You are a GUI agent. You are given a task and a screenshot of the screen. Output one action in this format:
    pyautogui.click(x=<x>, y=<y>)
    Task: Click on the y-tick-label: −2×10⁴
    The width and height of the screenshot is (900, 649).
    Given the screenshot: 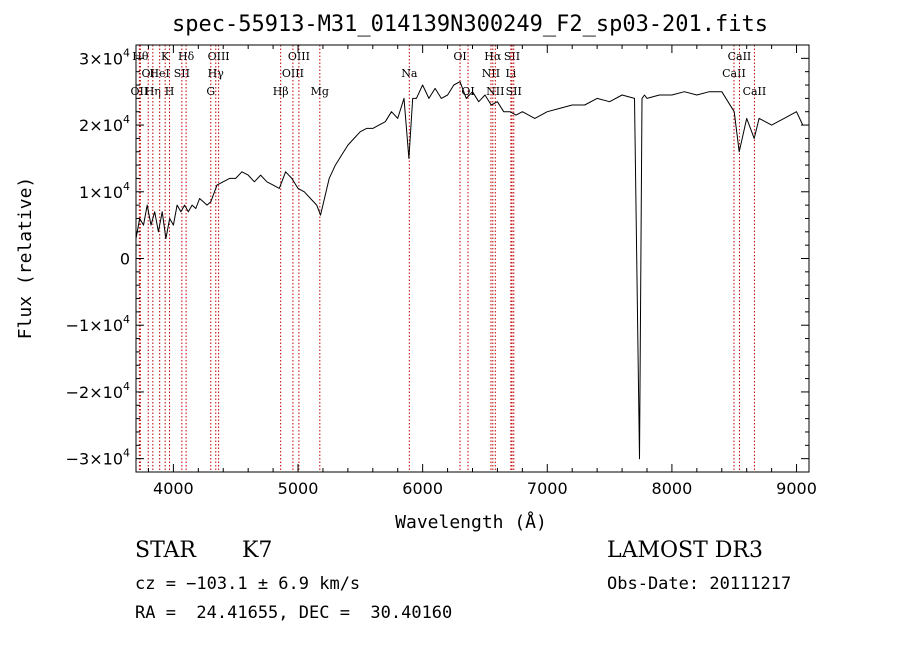 What is the action you would take?
    pyautogui.click(x=98, y=391)
    